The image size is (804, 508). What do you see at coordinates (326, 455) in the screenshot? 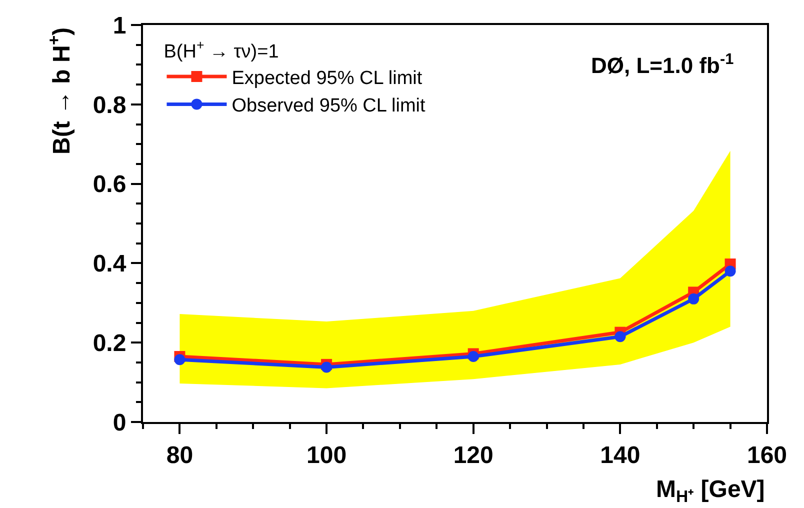
I see `x-tick-label: 100` at bounding box center [326, 455].